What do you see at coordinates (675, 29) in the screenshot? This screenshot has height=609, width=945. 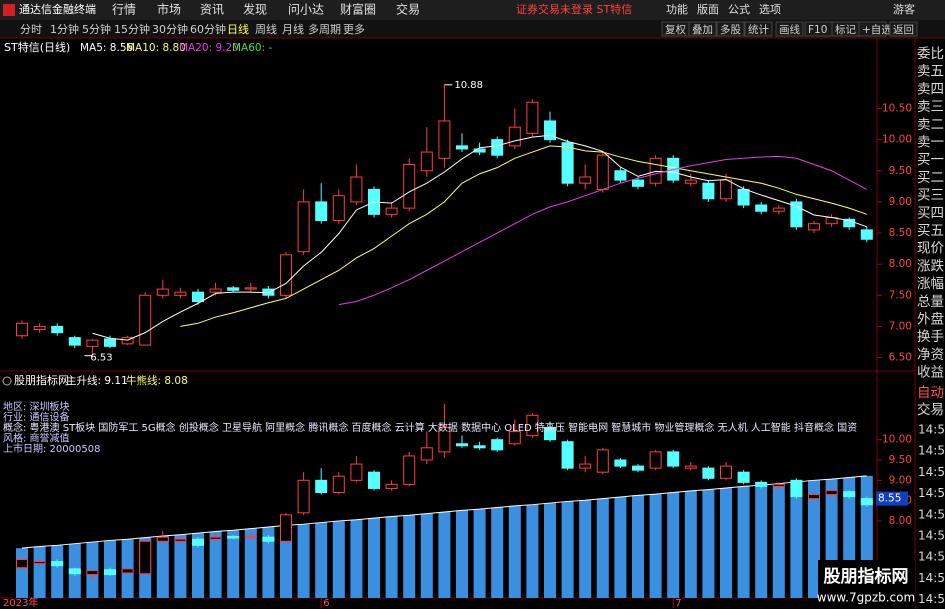 I see `tool-button-label: 复权` at bounding box center [675, 29].